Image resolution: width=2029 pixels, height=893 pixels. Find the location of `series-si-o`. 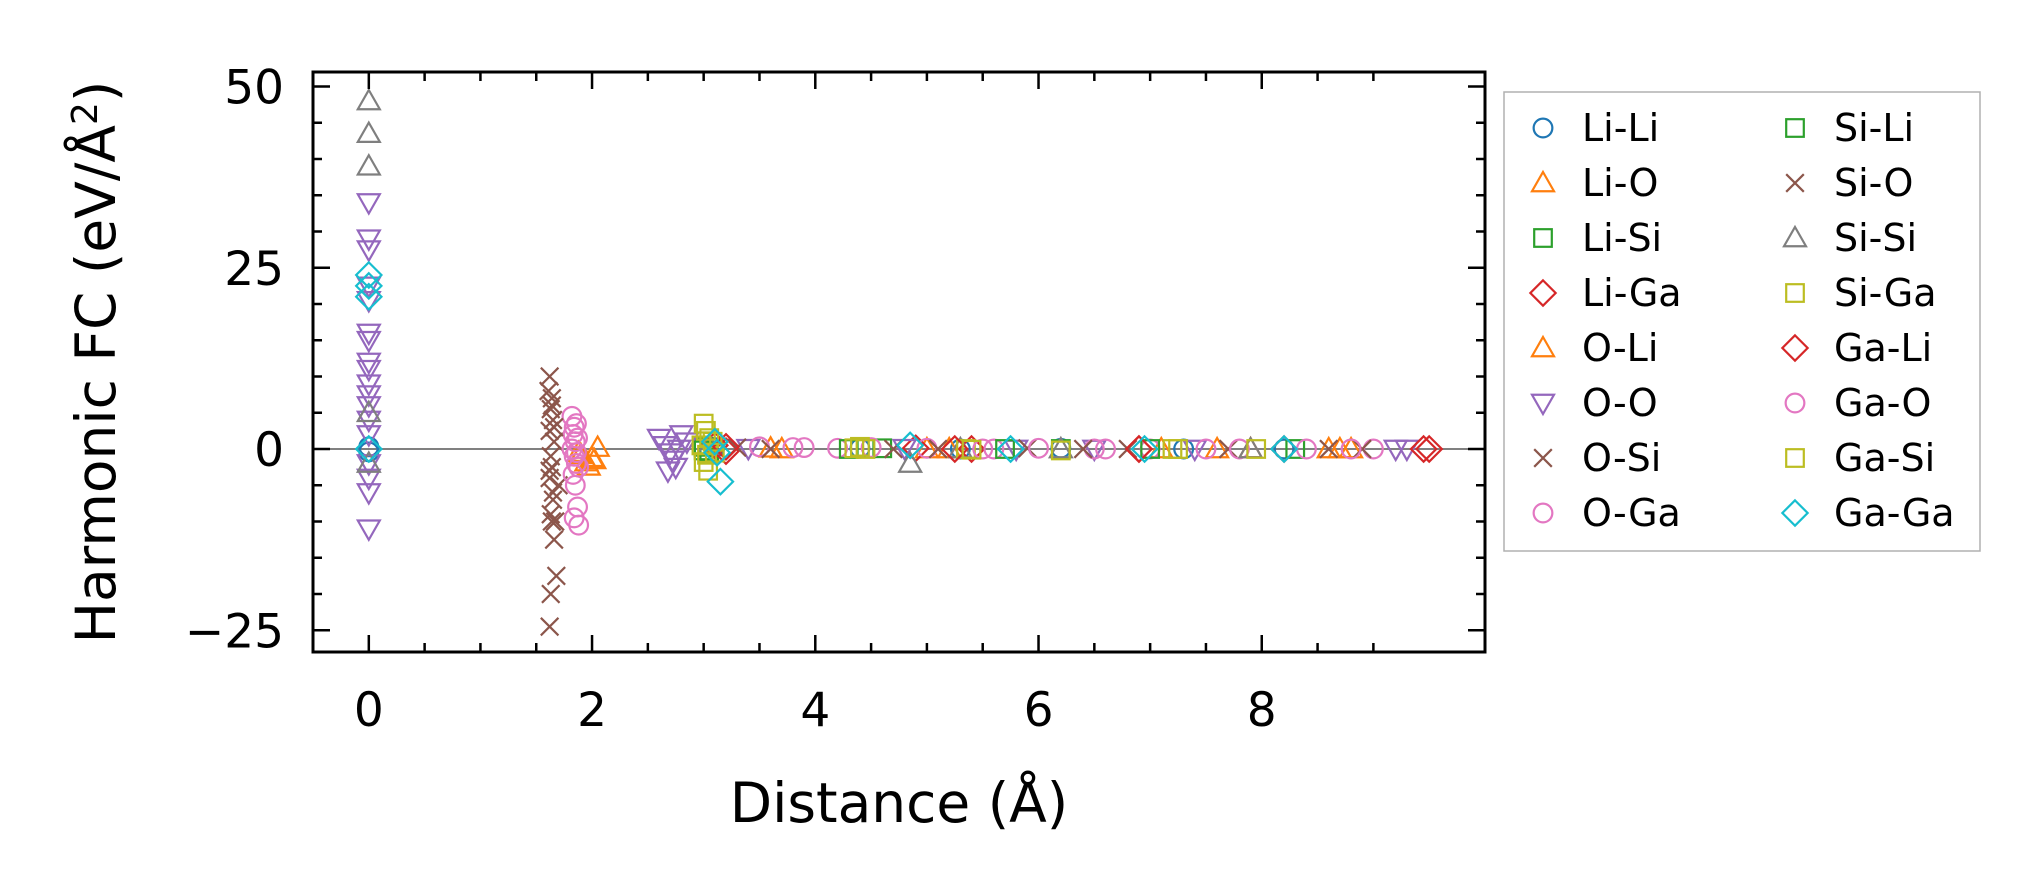

series-si-o is located at coordinates (955, 456).